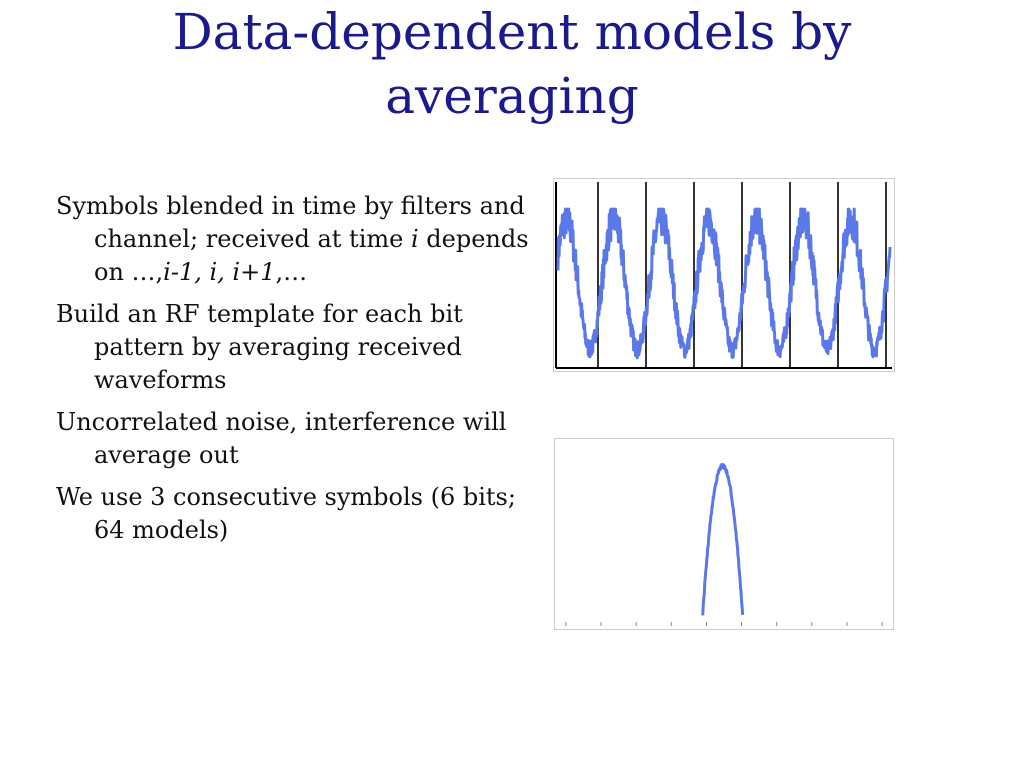 This screenshot has height=768, width=1024. I want to click on received-waveform-svg, so click(724, 275).